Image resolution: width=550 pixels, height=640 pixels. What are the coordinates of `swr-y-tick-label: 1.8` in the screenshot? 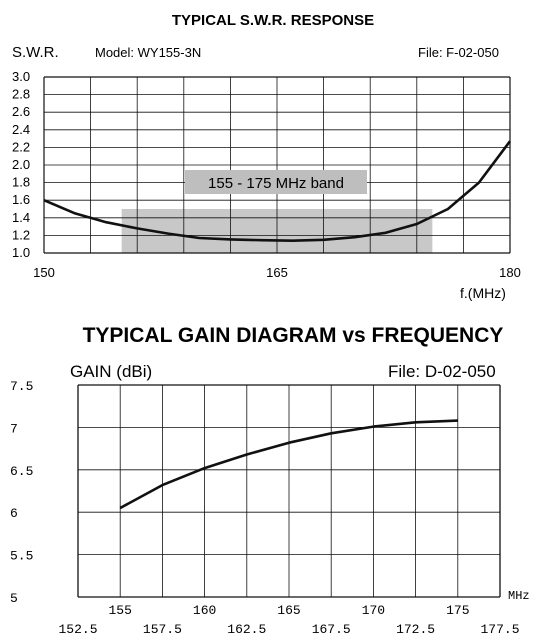 It's located at (21, 182).